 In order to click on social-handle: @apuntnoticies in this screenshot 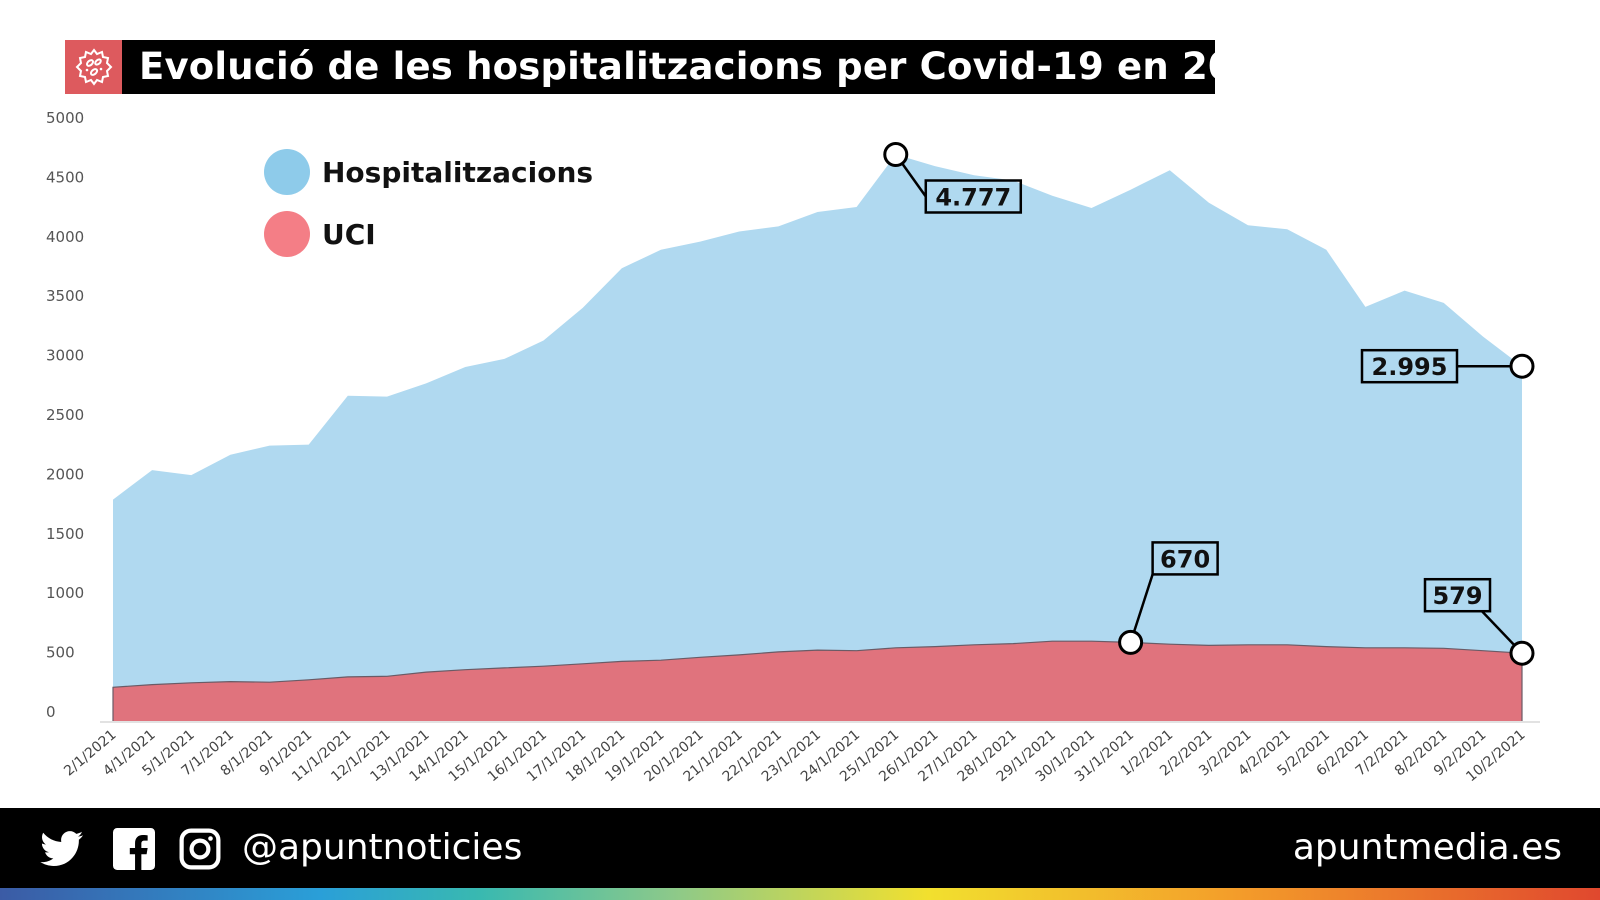, I will do `click(382, 847)`.